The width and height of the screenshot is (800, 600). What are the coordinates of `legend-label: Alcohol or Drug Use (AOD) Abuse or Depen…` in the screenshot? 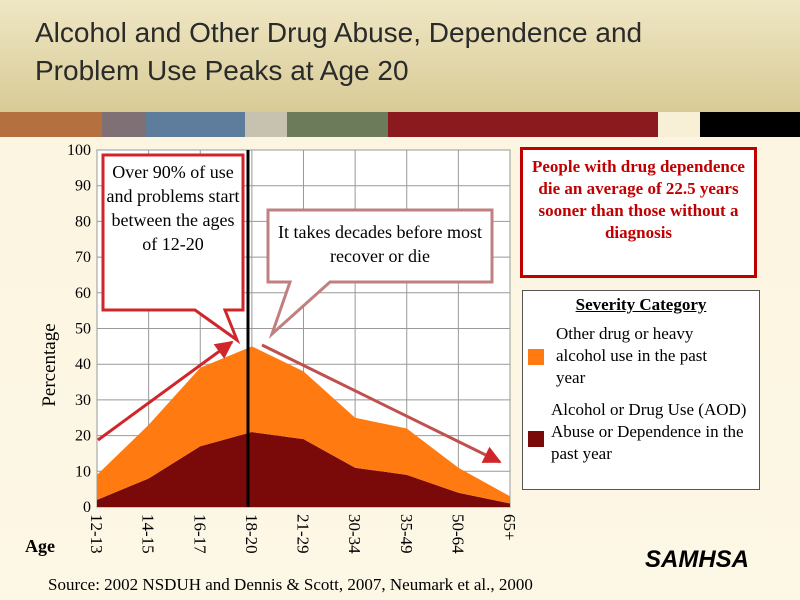 It's located at (649, 431).